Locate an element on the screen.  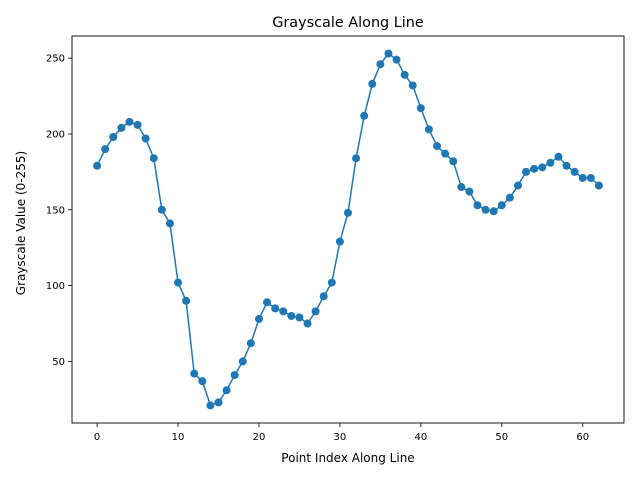
y-tick-label: 250 is located at coordinates (55, 59).